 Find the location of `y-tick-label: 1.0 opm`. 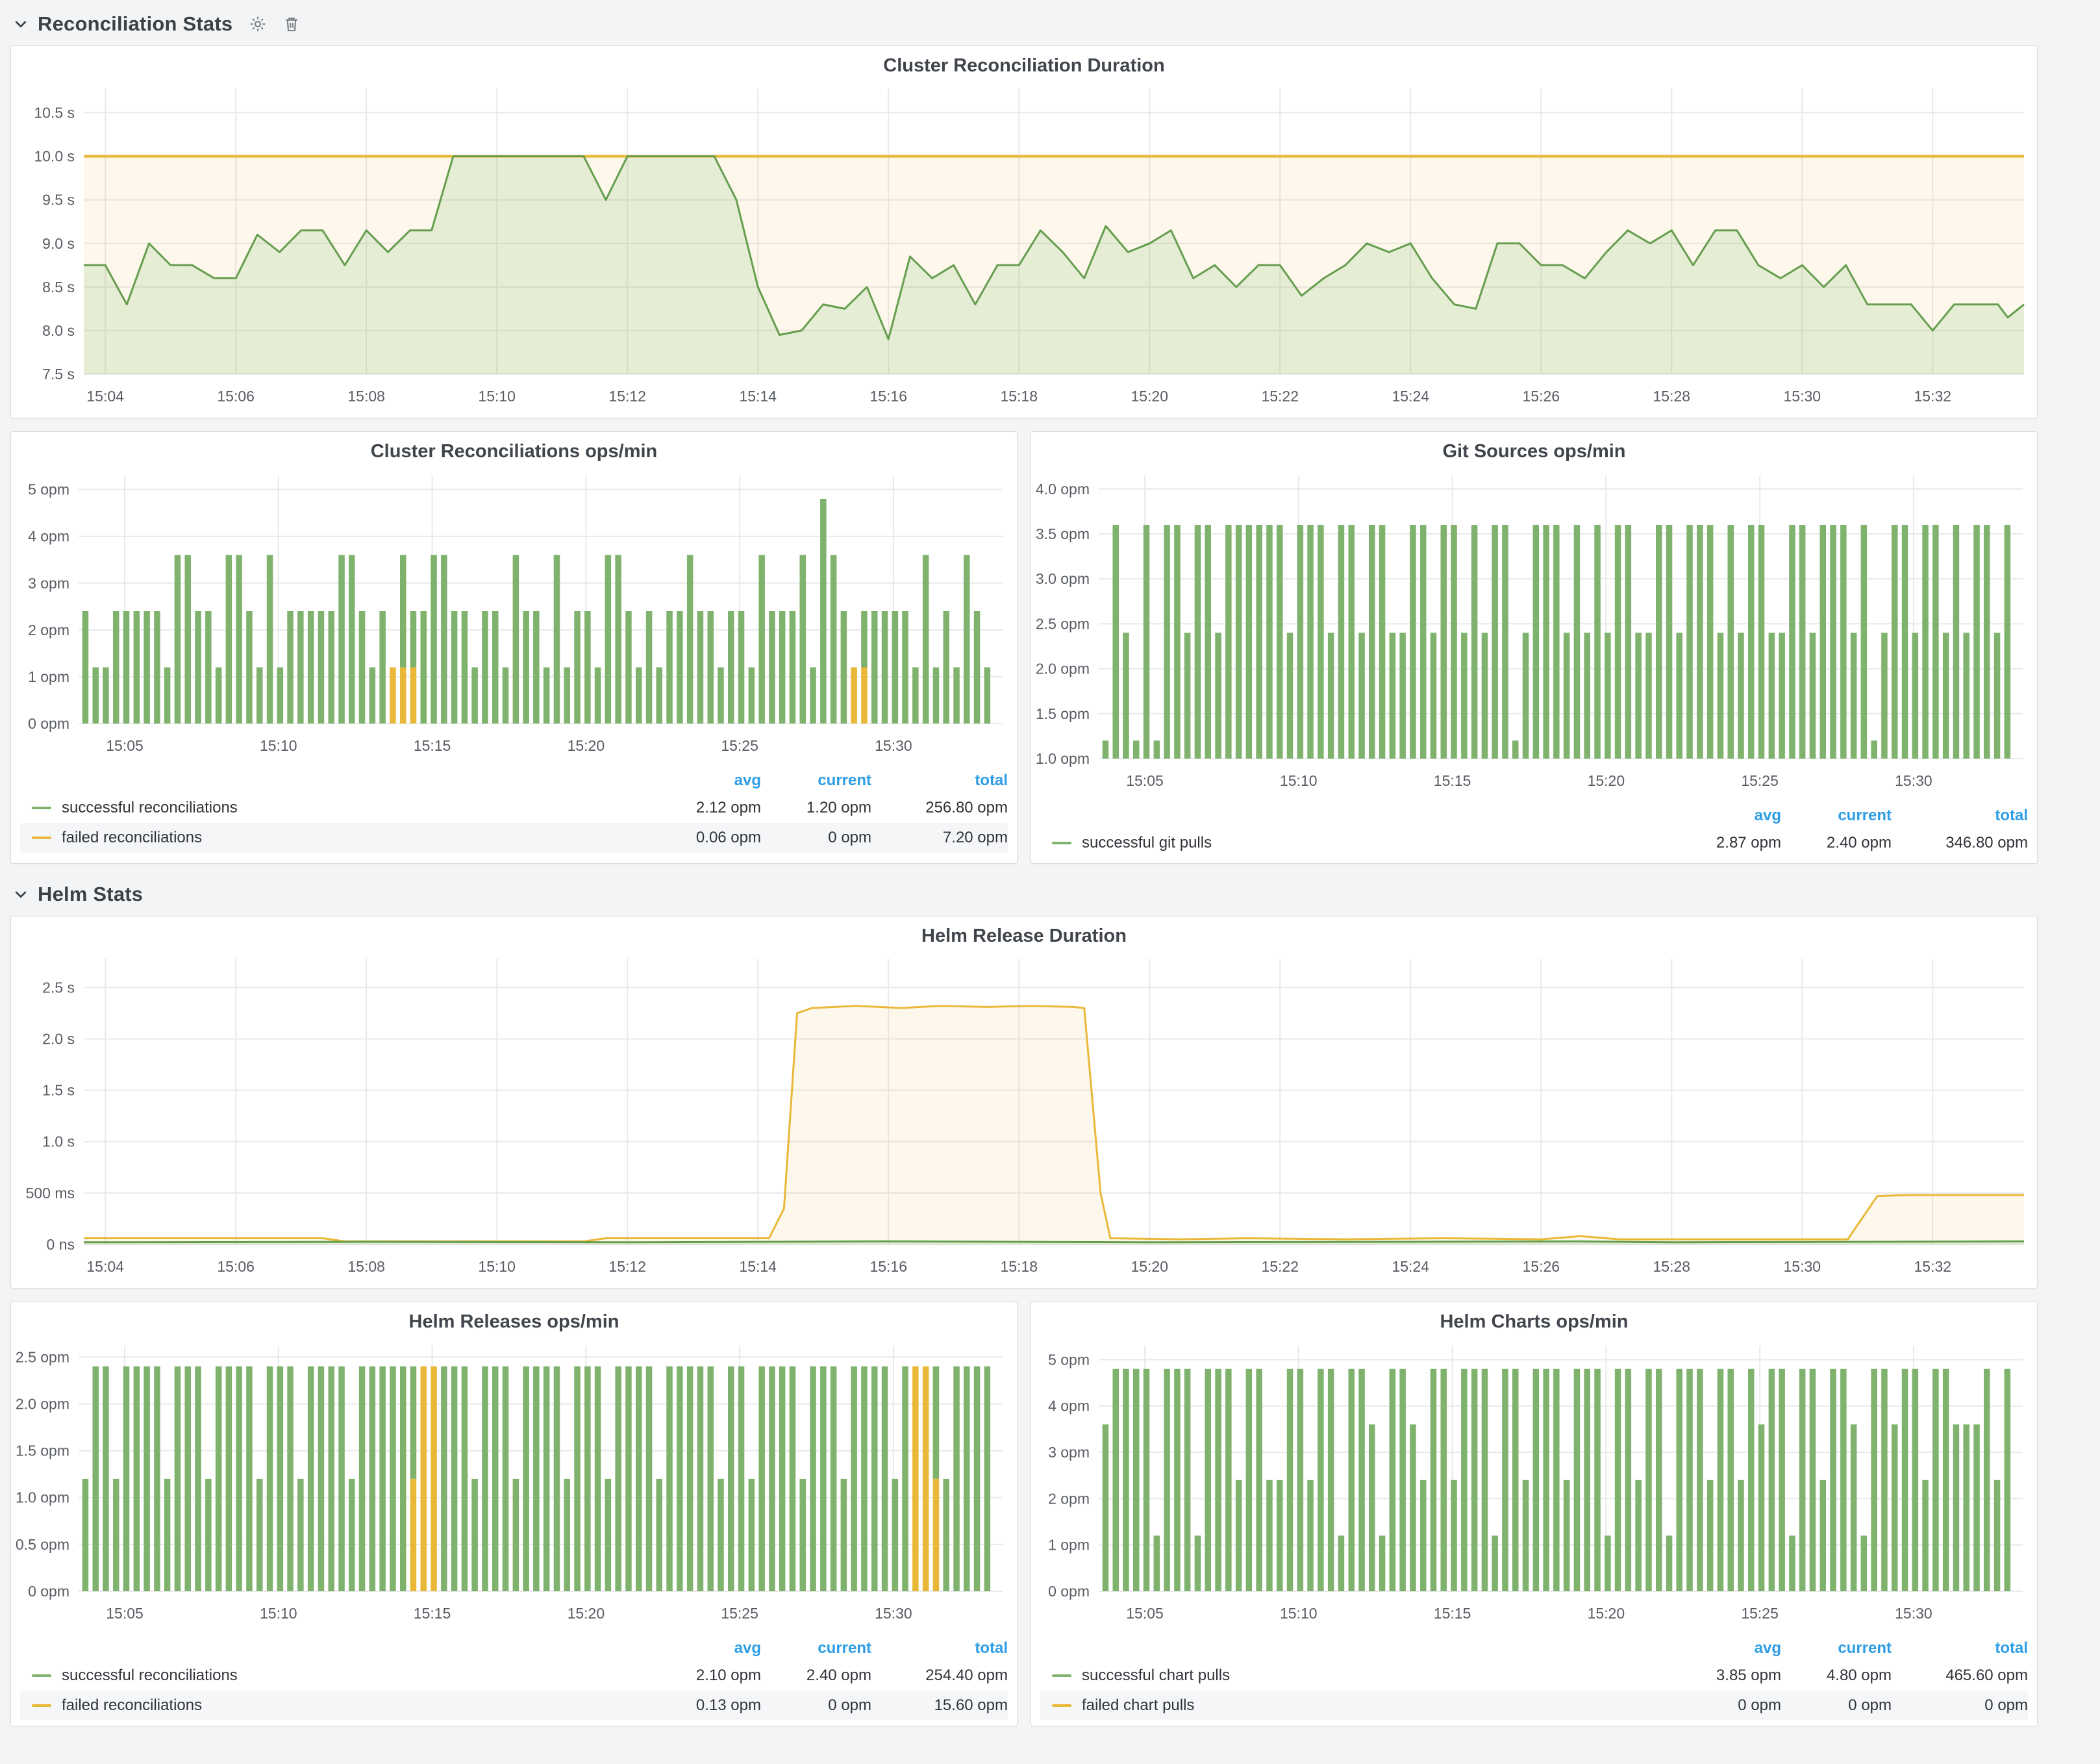

y-tick-label: 1.0 opm is located at coordinates (42, 1498).